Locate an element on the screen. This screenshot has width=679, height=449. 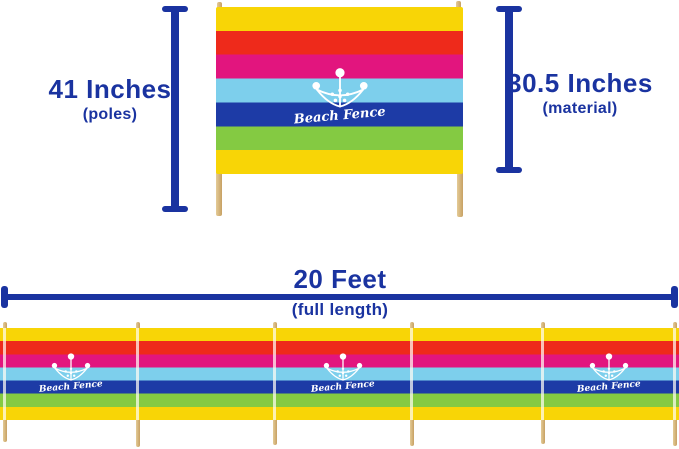
full-length-value: 20 Feet is located at coordinates (340, 279).